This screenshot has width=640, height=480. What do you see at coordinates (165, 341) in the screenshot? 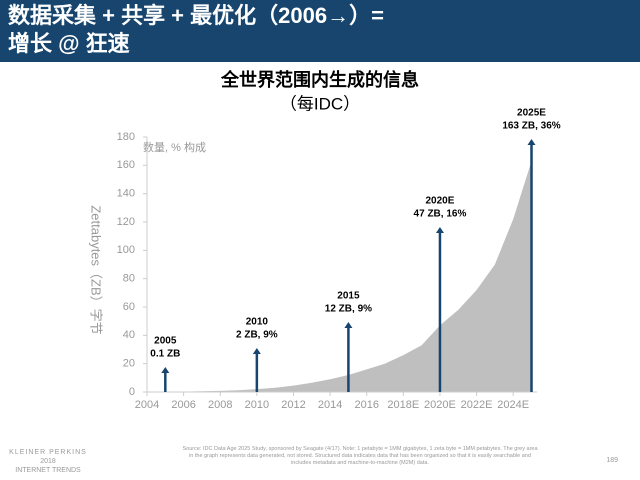
I see `annotation-label: 2005` at bounding box center [165, 341].